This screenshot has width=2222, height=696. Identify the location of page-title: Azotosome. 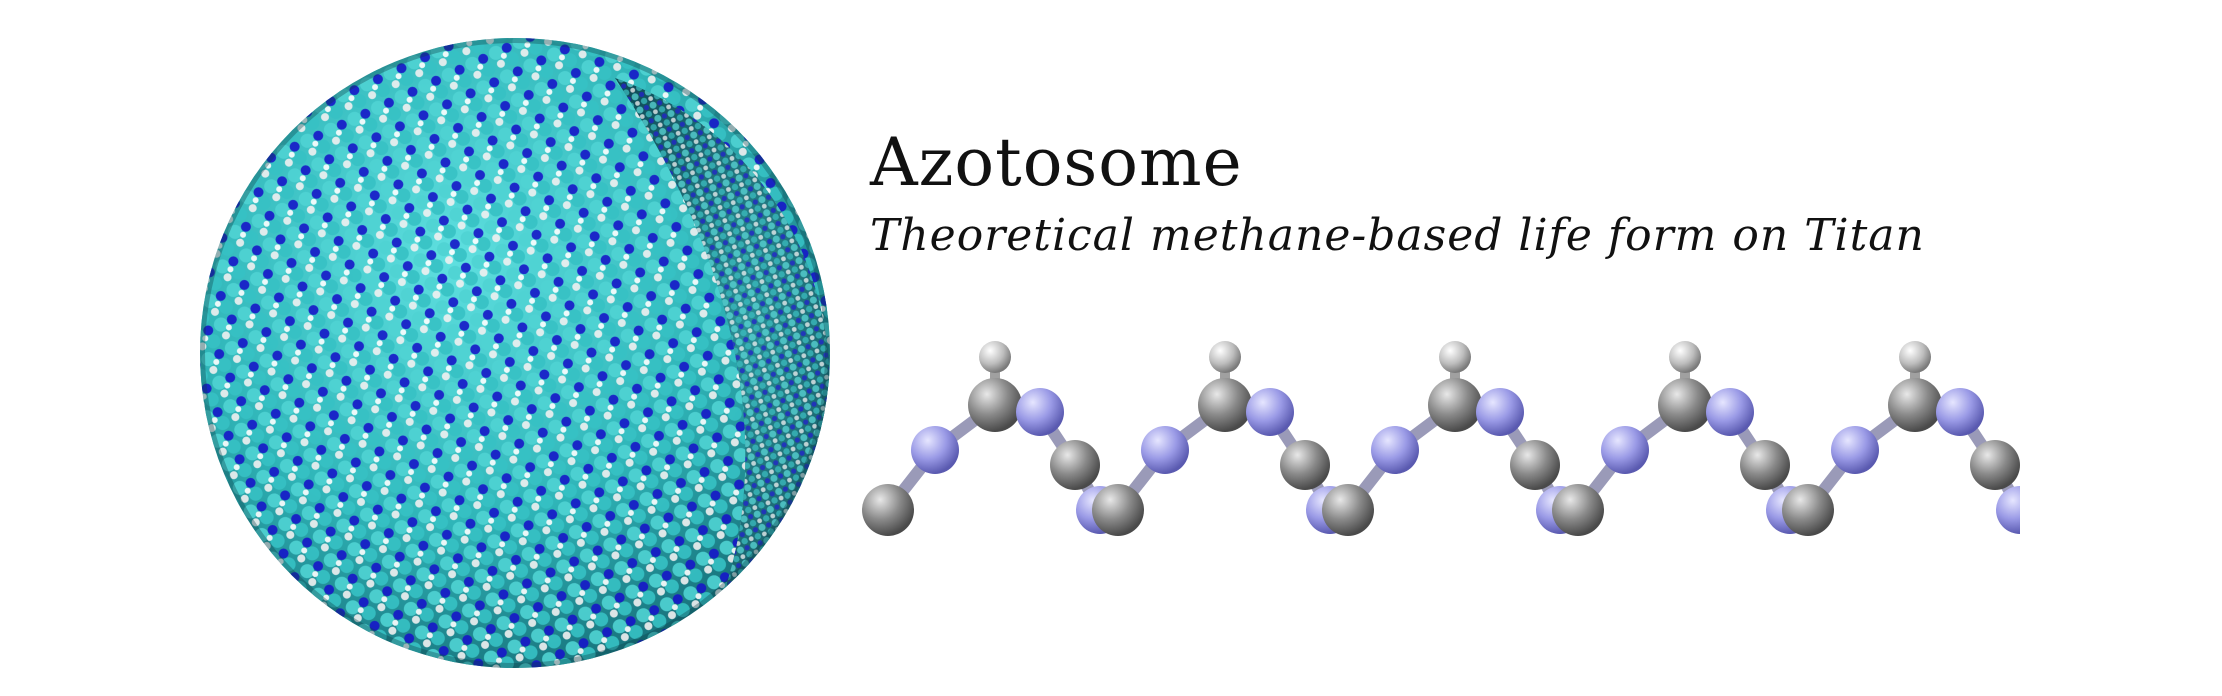
(1056, 162).